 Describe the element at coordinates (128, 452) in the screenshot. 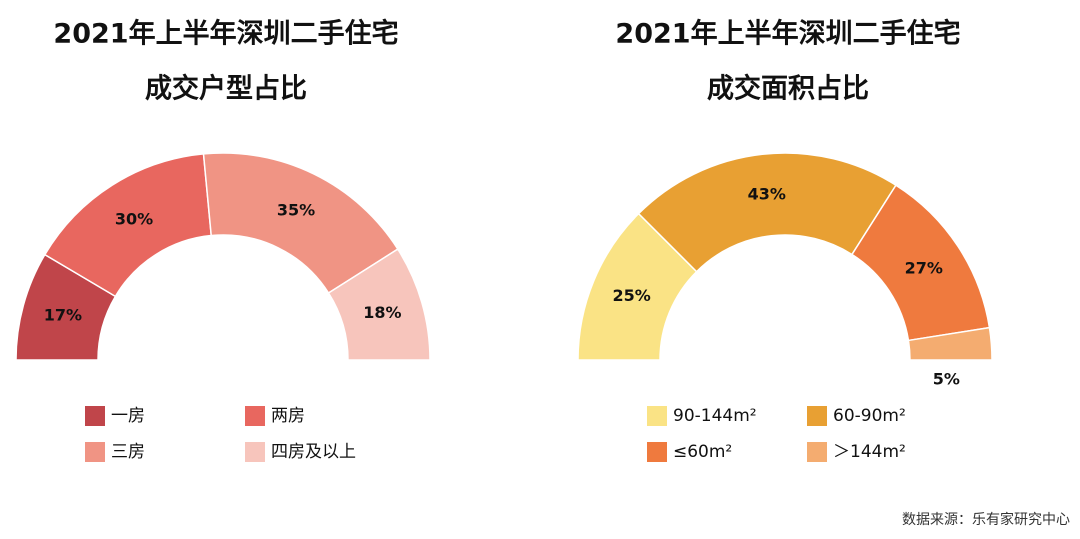

I see `legend-label: 三房` at that location.